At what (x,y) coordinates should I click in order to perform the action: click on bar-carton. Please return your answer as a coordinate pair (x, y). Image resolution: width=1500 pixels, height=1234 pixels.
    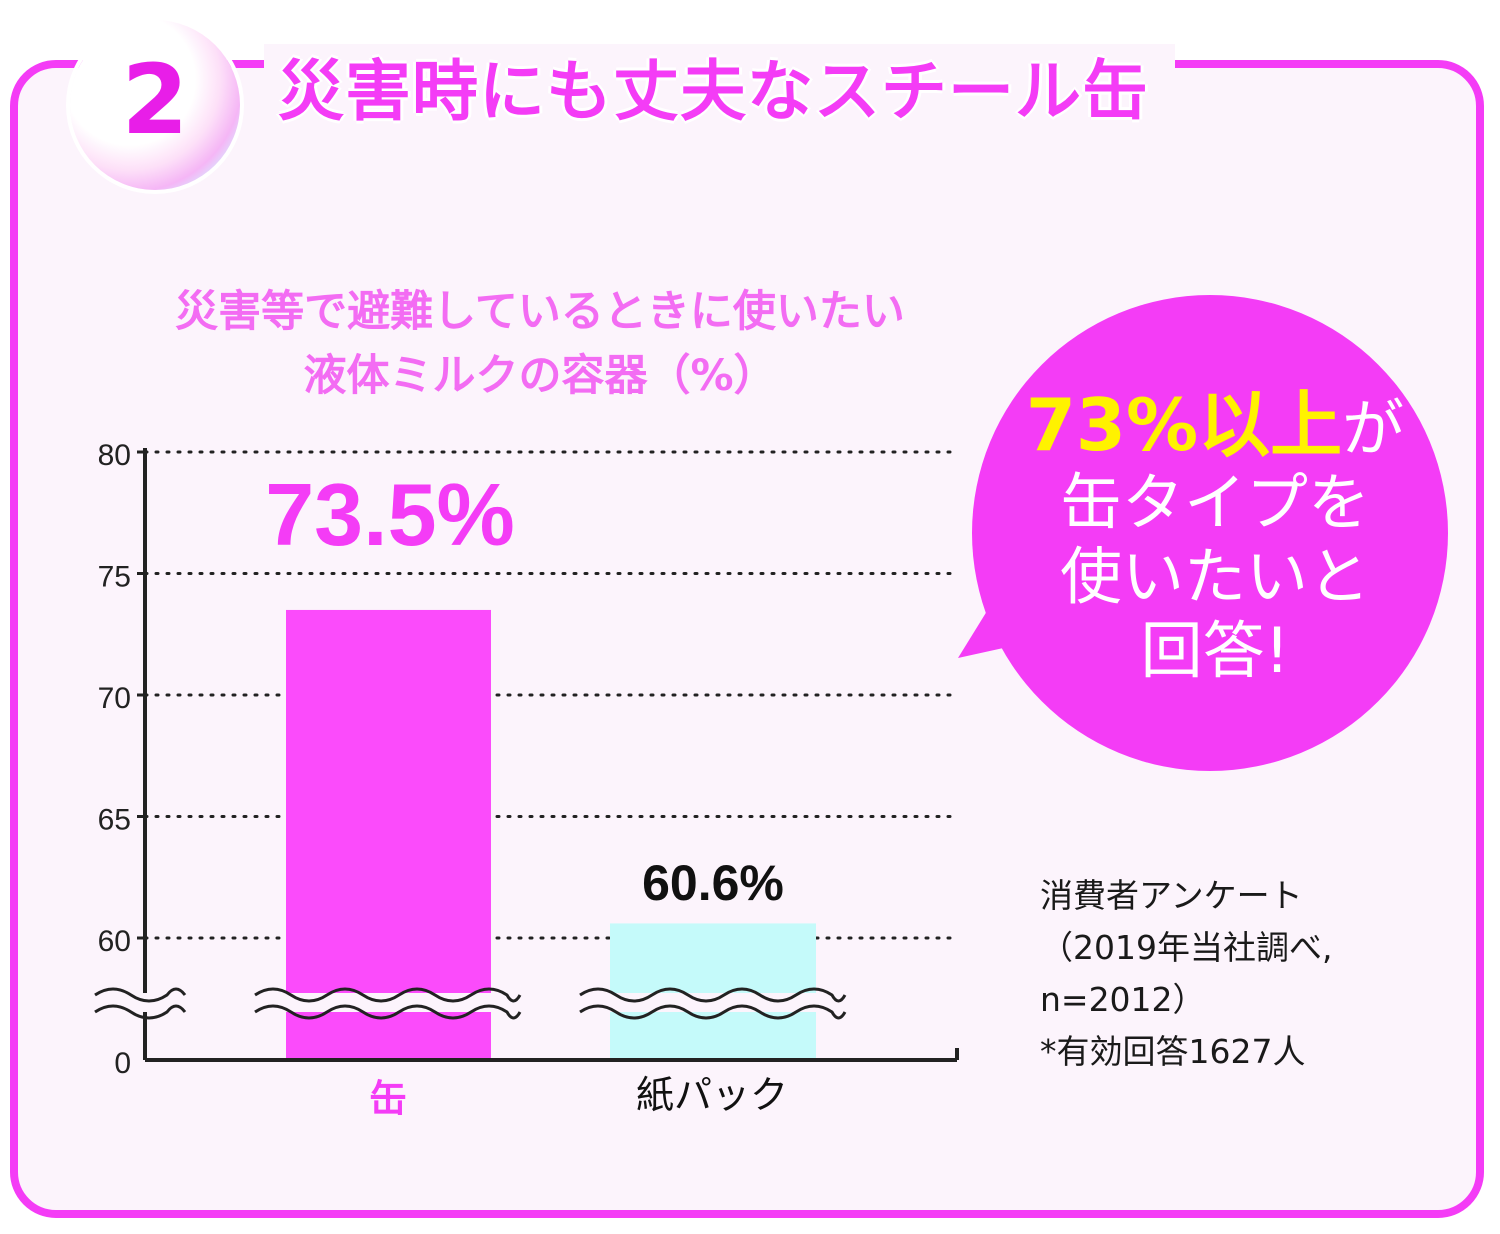
    Looking at the image, I should click on (713, 991).